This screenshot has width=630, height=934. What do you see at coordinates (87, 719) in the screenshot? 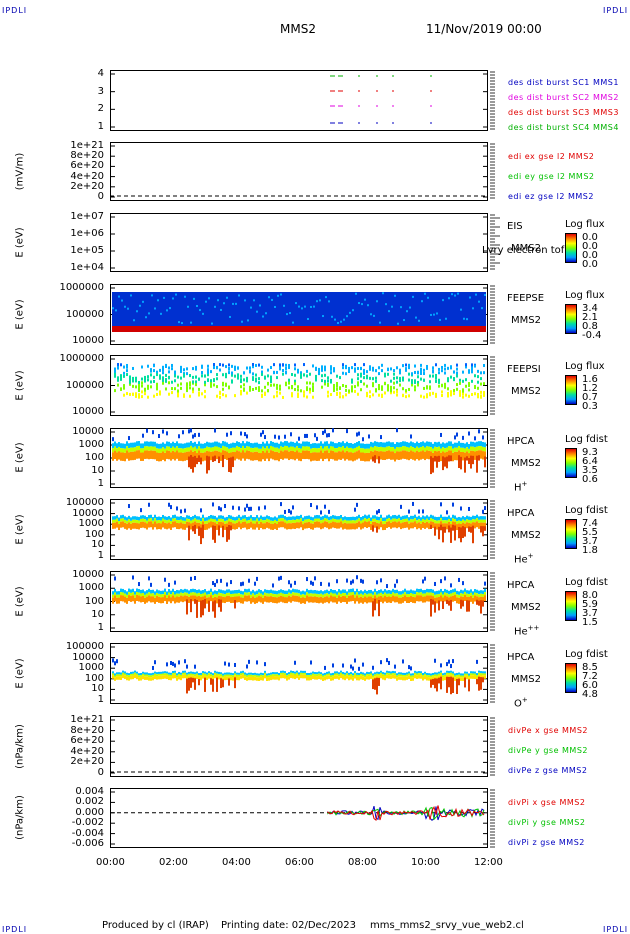
I see `y-tick-label: 1e+21` at bounding box center [87, 719].